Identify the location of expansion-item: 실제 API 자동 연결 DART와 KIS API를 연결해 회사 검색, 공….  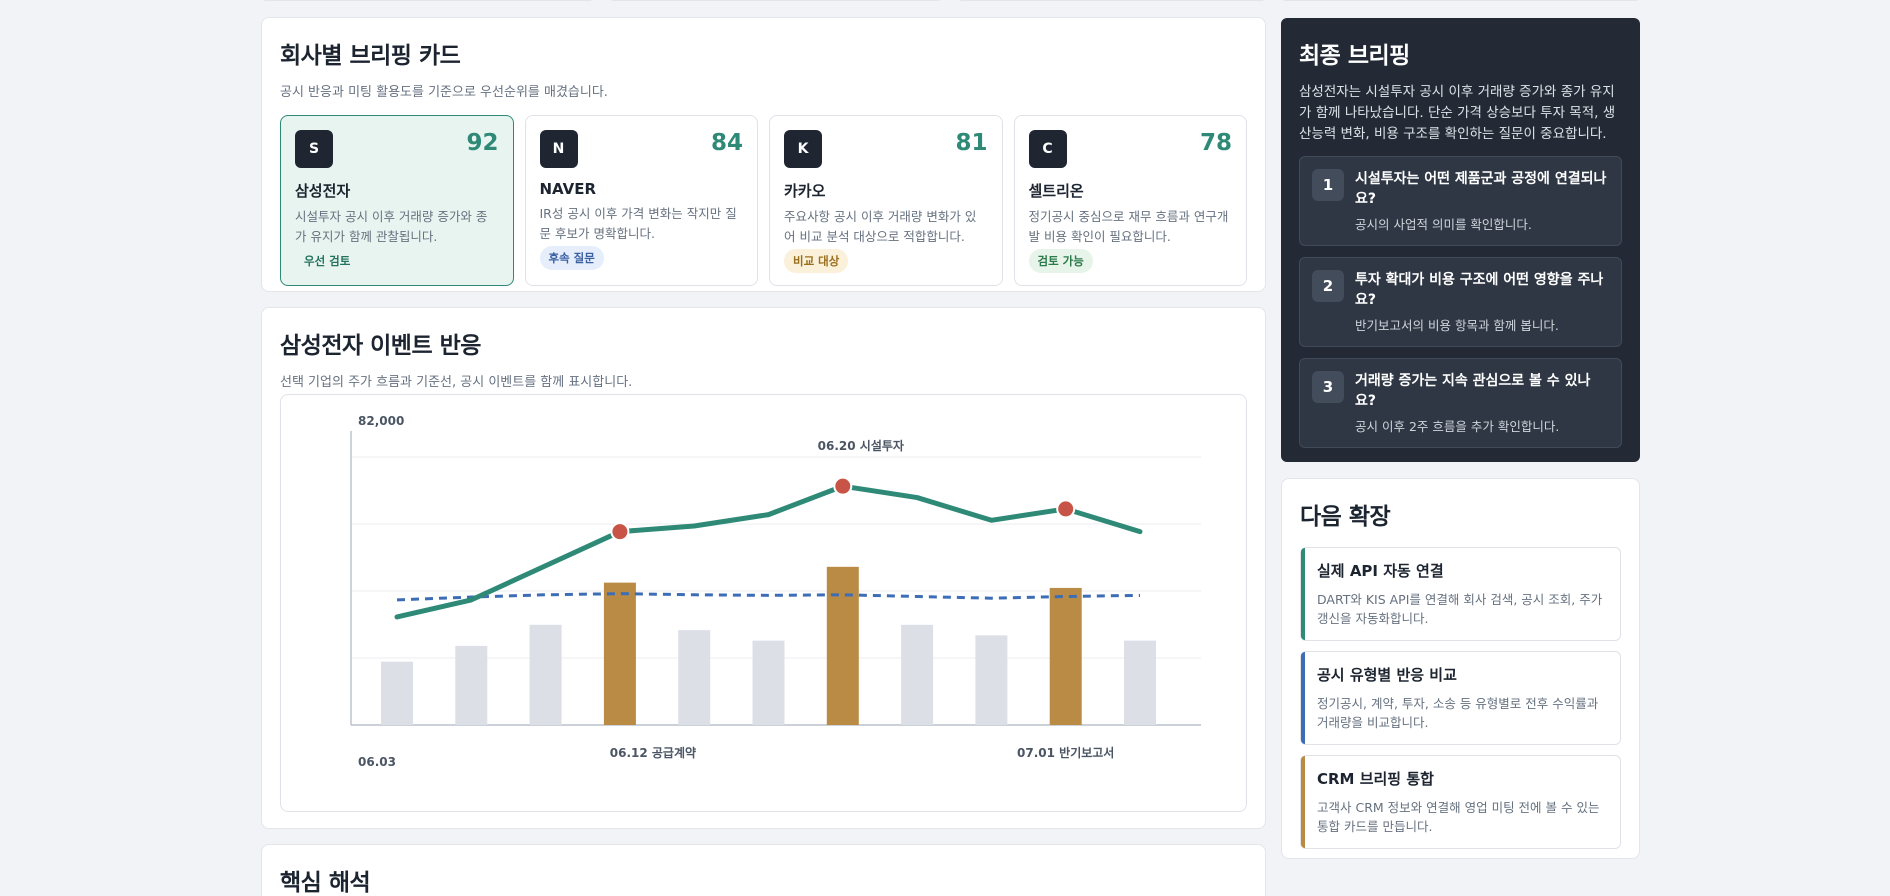
(1460, 594).